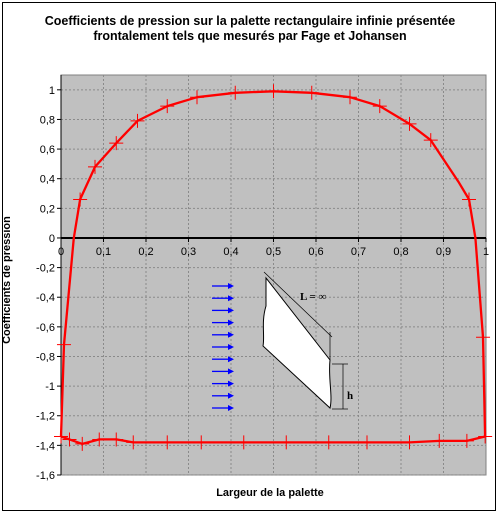 The image size is (500, 515). Describe the element at coordinates (47, 150) in the screenshot. I see `y-tick-label: 0,6` at that location.